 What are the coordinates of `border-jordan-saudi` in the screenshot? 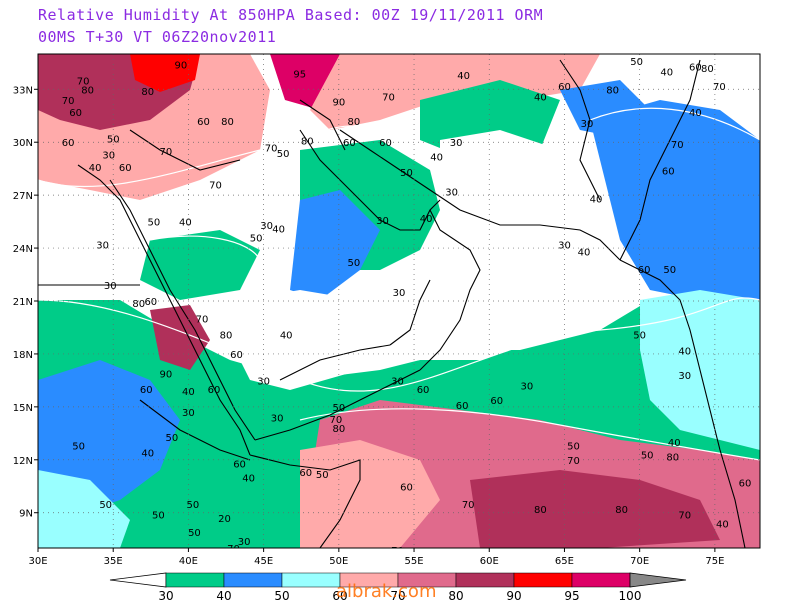 It's located at (185, 150).